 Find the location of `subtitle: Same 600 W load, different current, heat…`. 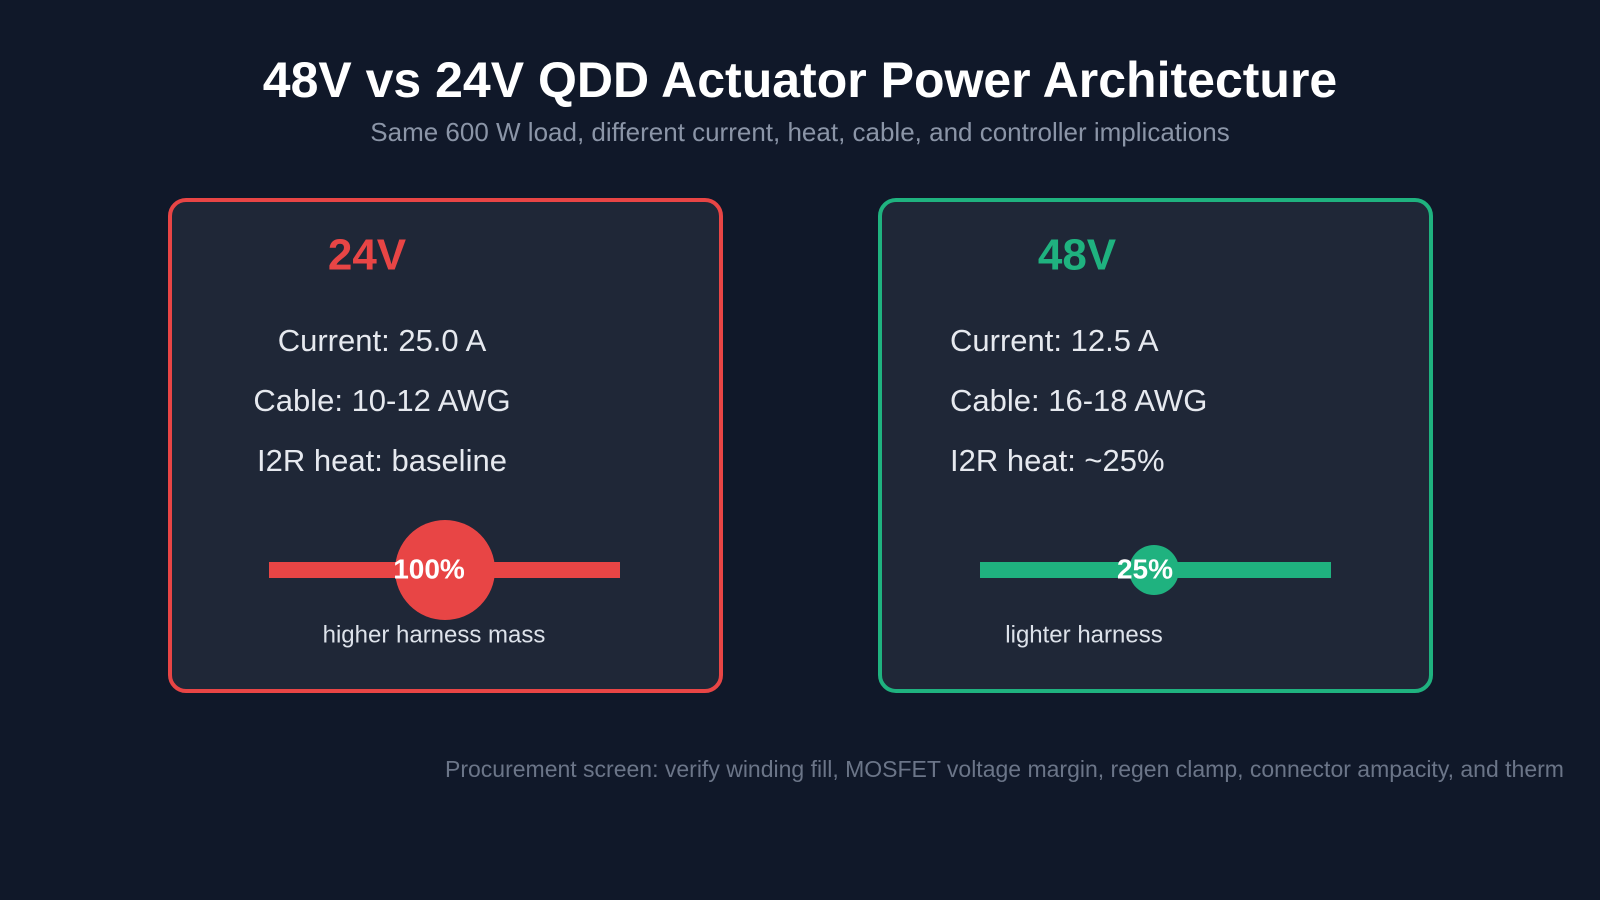

subtitle: Same 600 W load, different current, heat… is located at coordinates (799, 132).